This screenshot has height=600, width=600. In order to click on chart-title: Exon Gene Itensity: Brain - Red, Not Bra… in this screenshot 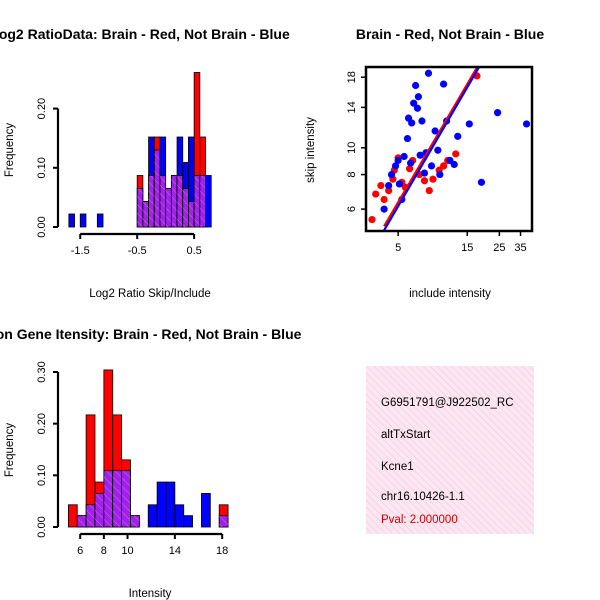, I will do `click(151, 334)`.